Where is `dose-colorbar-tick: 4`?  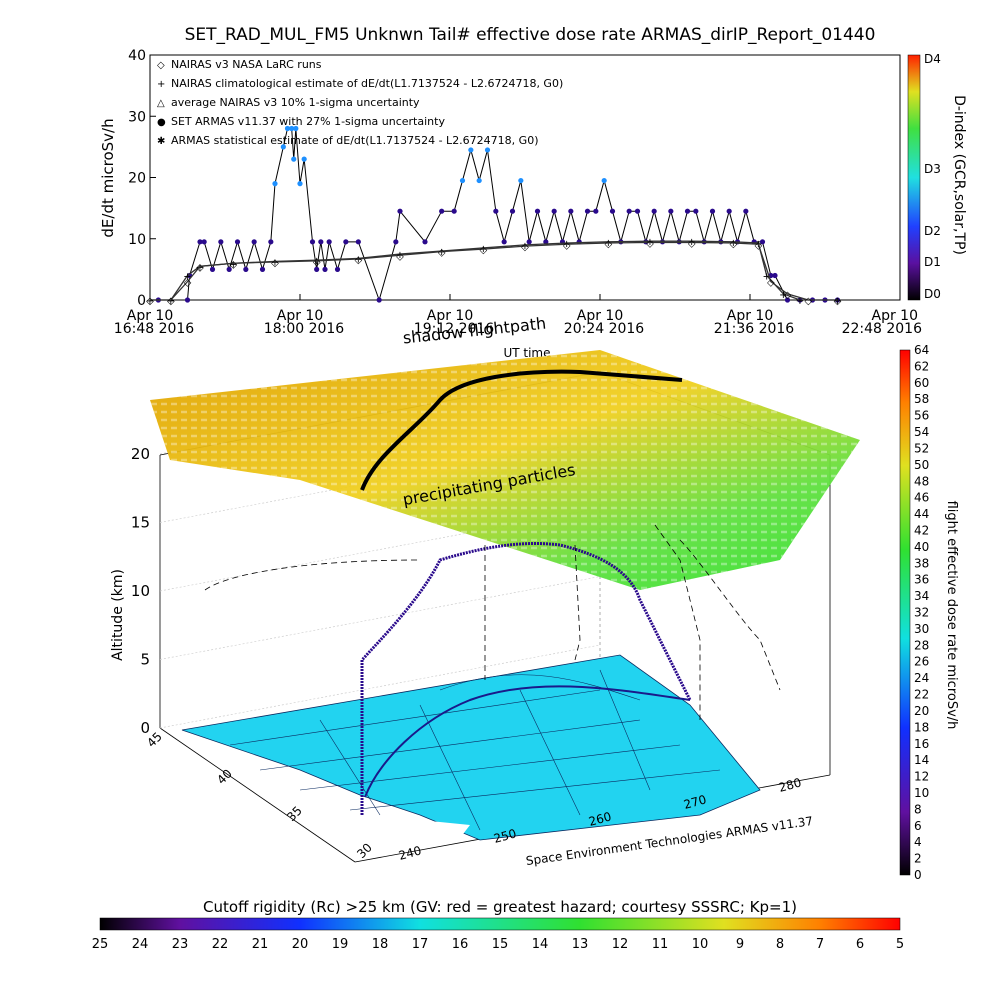 dose-colorbar-tick: 4 is located at coordinates (918, 842).